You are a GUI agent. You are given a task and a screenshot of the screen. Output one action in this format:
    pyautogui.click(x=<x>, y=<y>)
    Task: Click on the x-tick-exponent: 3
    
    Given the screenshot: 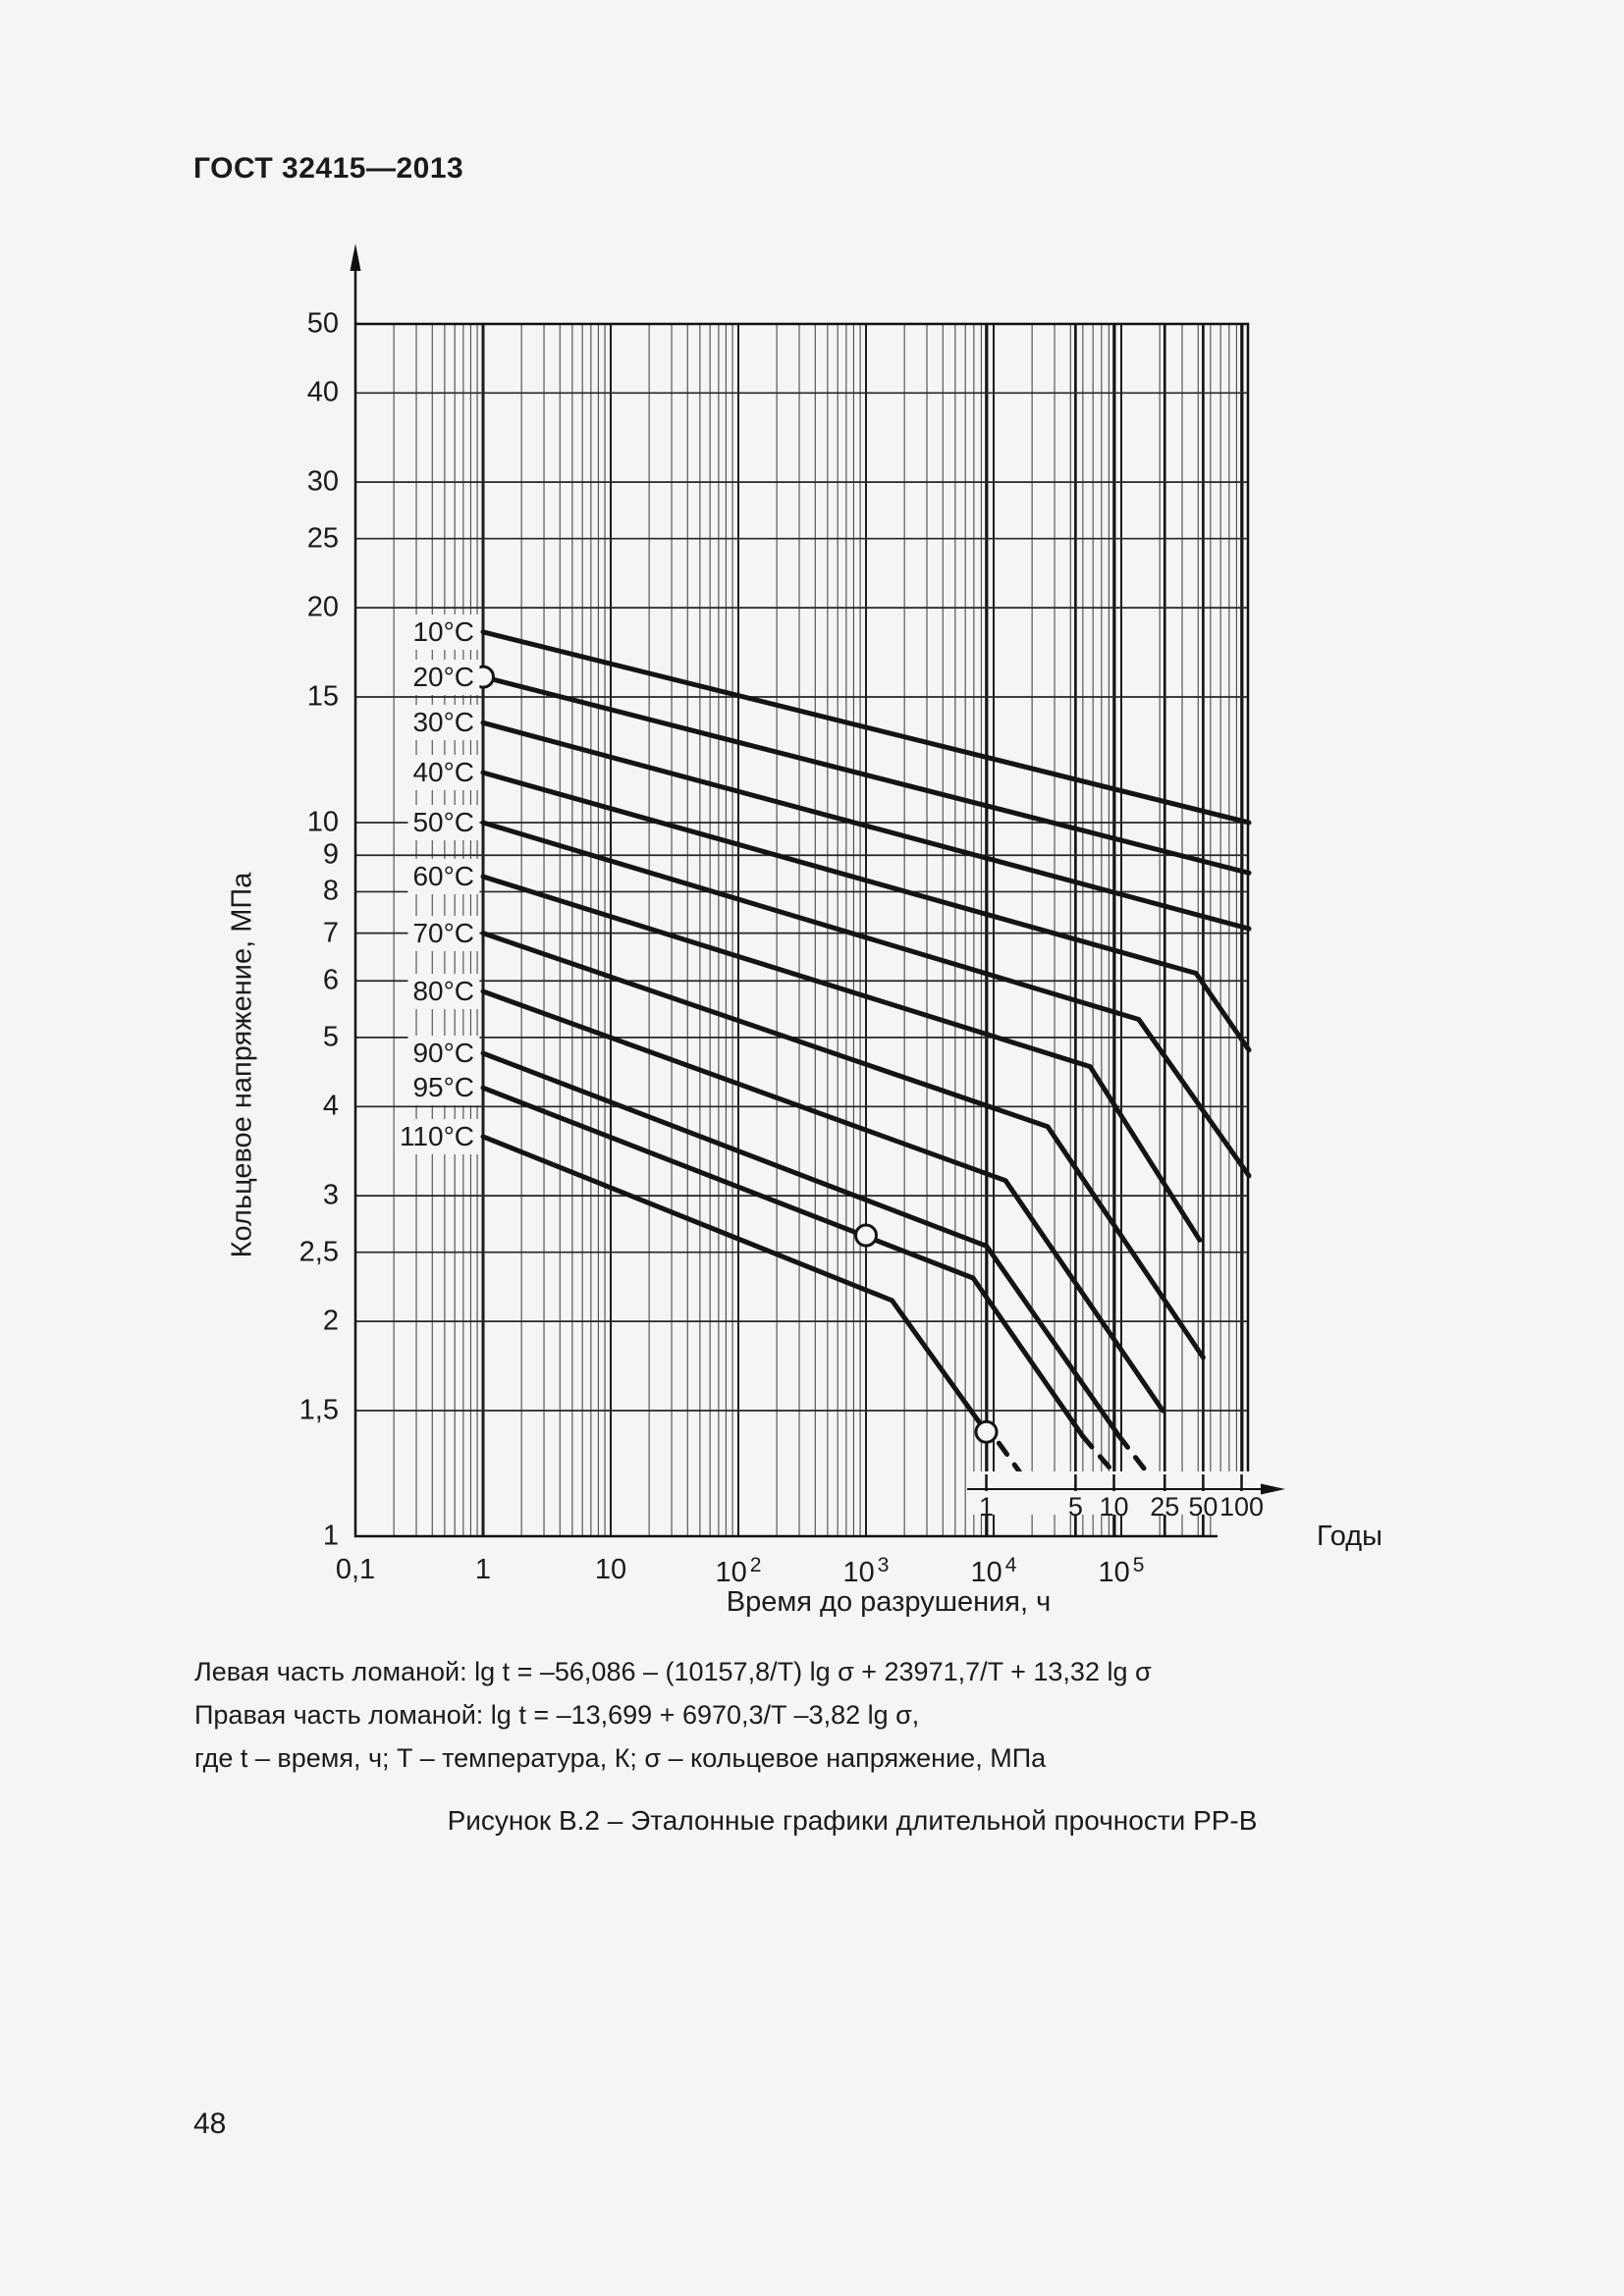 What is the action you would take?
    pyautogui.click(x=883, y=1565)
    